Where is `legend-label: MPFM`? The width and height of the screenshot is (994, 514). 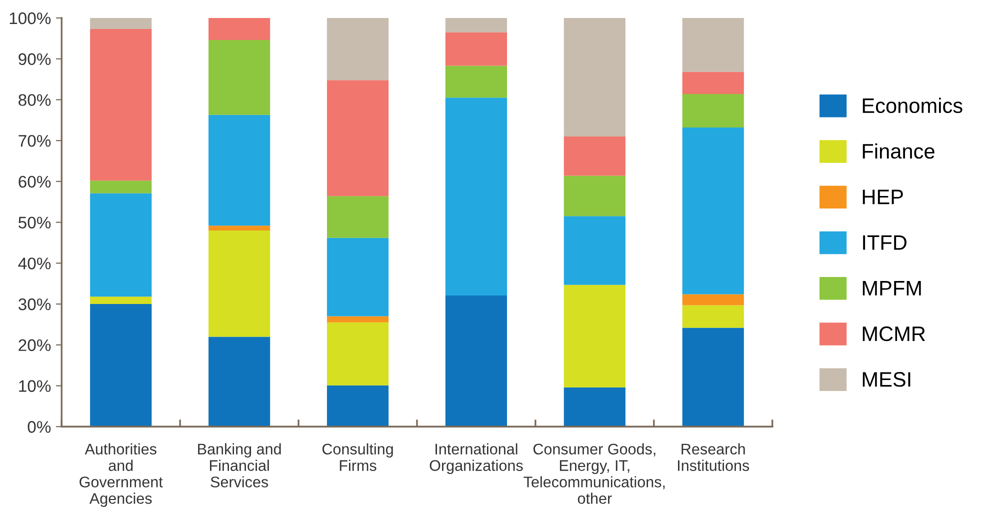 legend-label: MPFM is located at coordinates (891, 288).